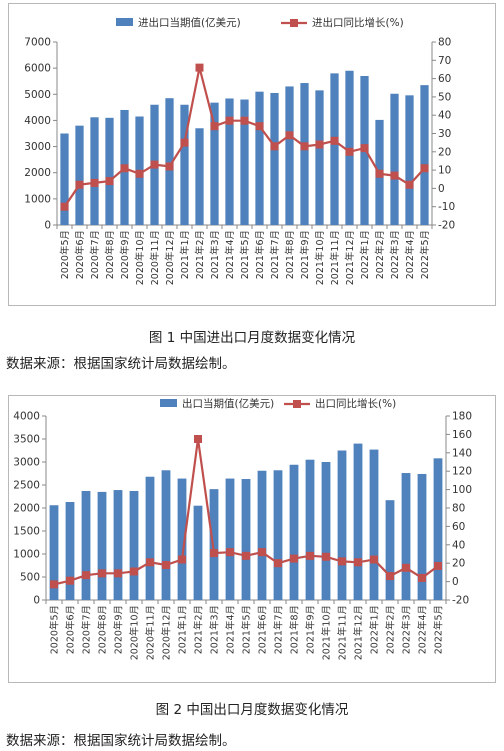 This screenshot has height=751, width=504. What do you see at coordinates (231, 629) in the screenshot?
I see `x-tick-label: 2021年4月` at bounding box center [231, 629].